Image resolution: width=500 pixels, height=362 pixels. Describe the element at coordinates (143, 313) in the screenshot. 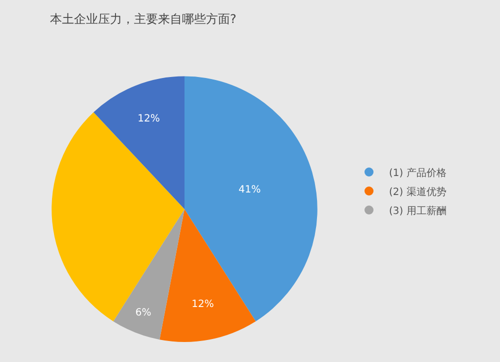

I see `data-label: 6%` at that location.